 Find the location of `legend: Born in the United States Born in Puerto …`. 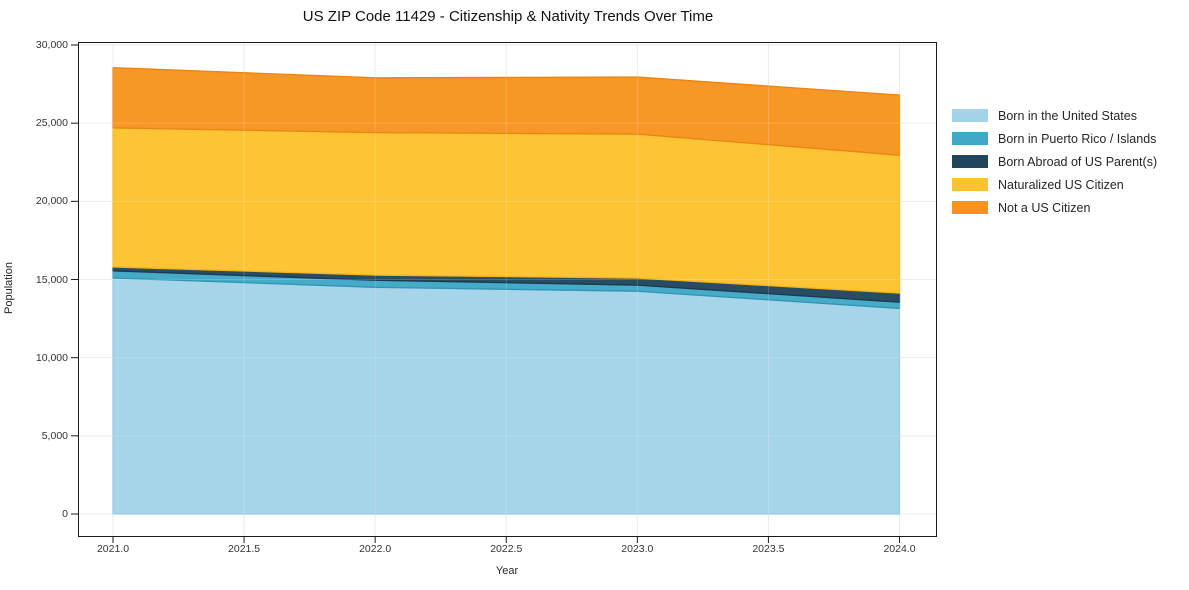

legend: Born in the United States Born in Puerto … is located at coordinates (1054, 161).